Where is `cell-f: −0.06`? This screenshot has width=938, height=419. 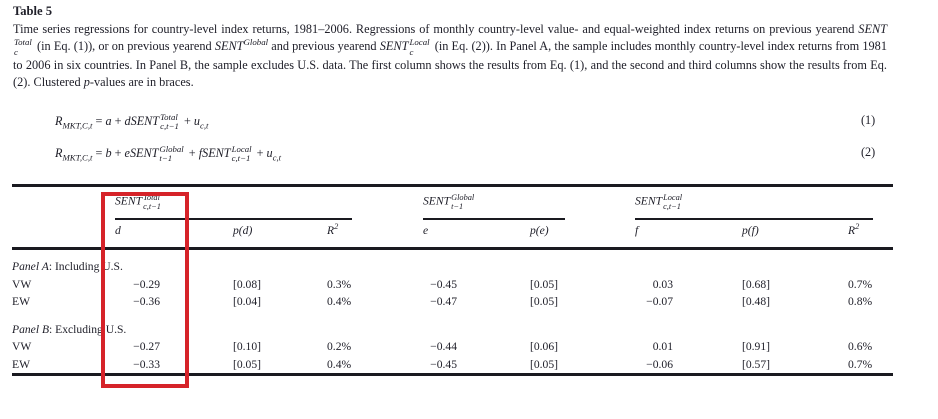 cell-f: −0.06 is located at coordinates (659, 364).